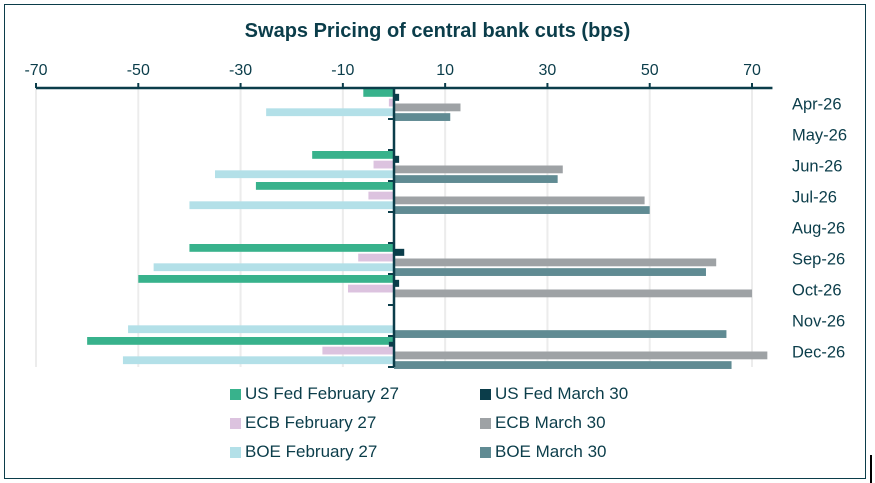 Image resolution: width=875 pixels, height=483 pixels. What do you see at coordinates (819, 136) in the screenshot?
I see `category-label: May-26` at bounding box center [819, 136].